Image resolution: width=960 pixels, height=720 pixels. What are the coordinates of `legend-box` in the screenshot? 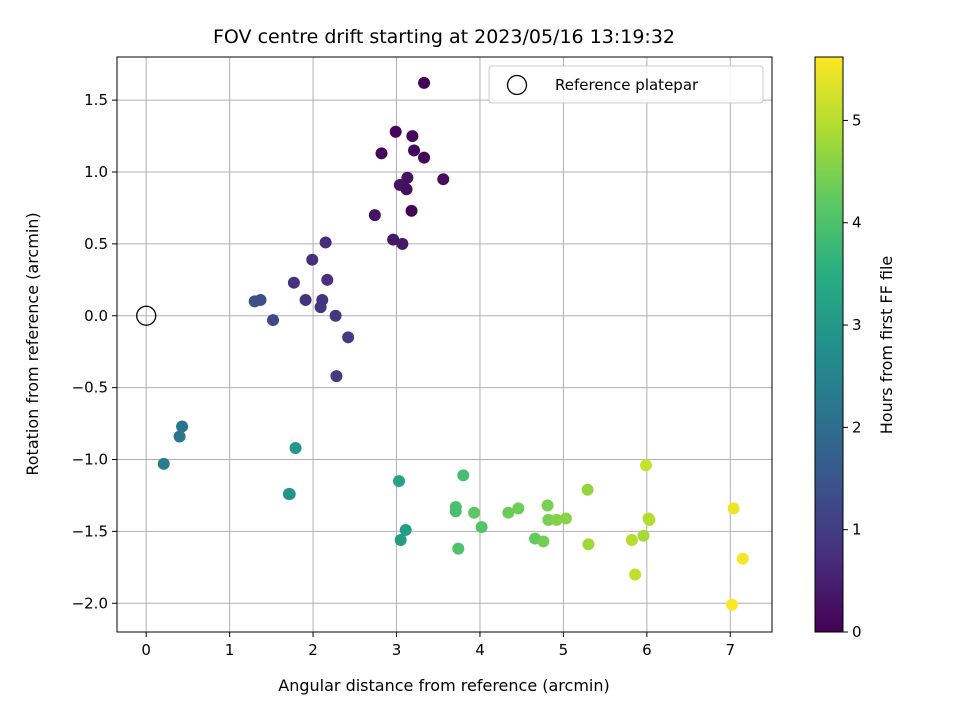 It's located at (626, 84).